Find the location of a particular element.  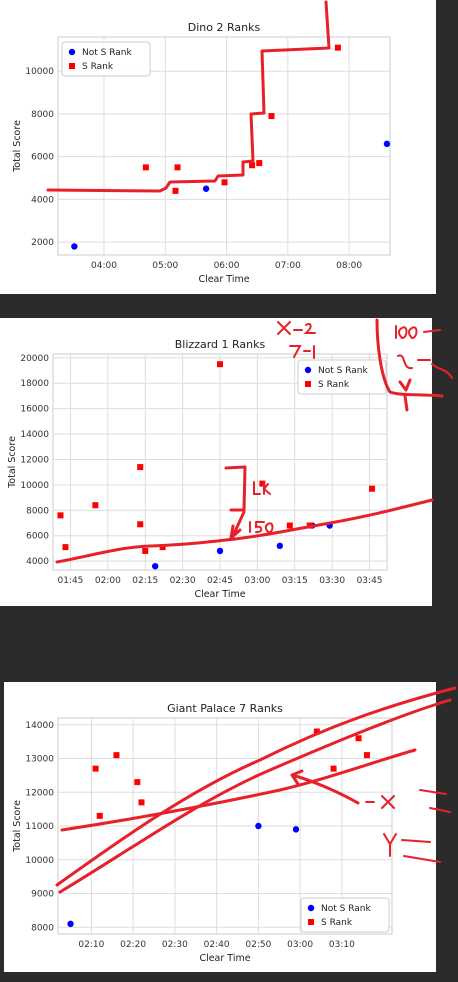

x-tick-label: 03:30 is located at coordinates (332, 581).